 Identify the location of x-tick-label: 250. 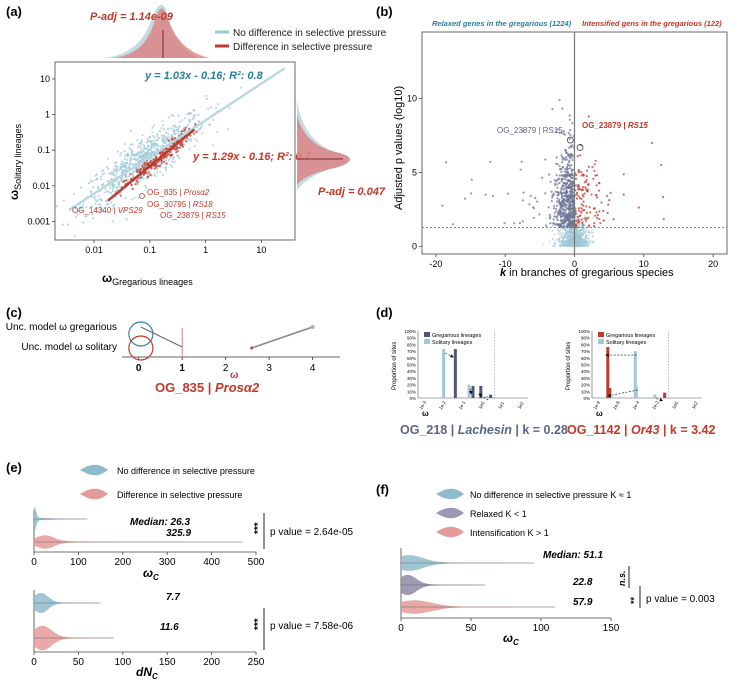
(256, 662).